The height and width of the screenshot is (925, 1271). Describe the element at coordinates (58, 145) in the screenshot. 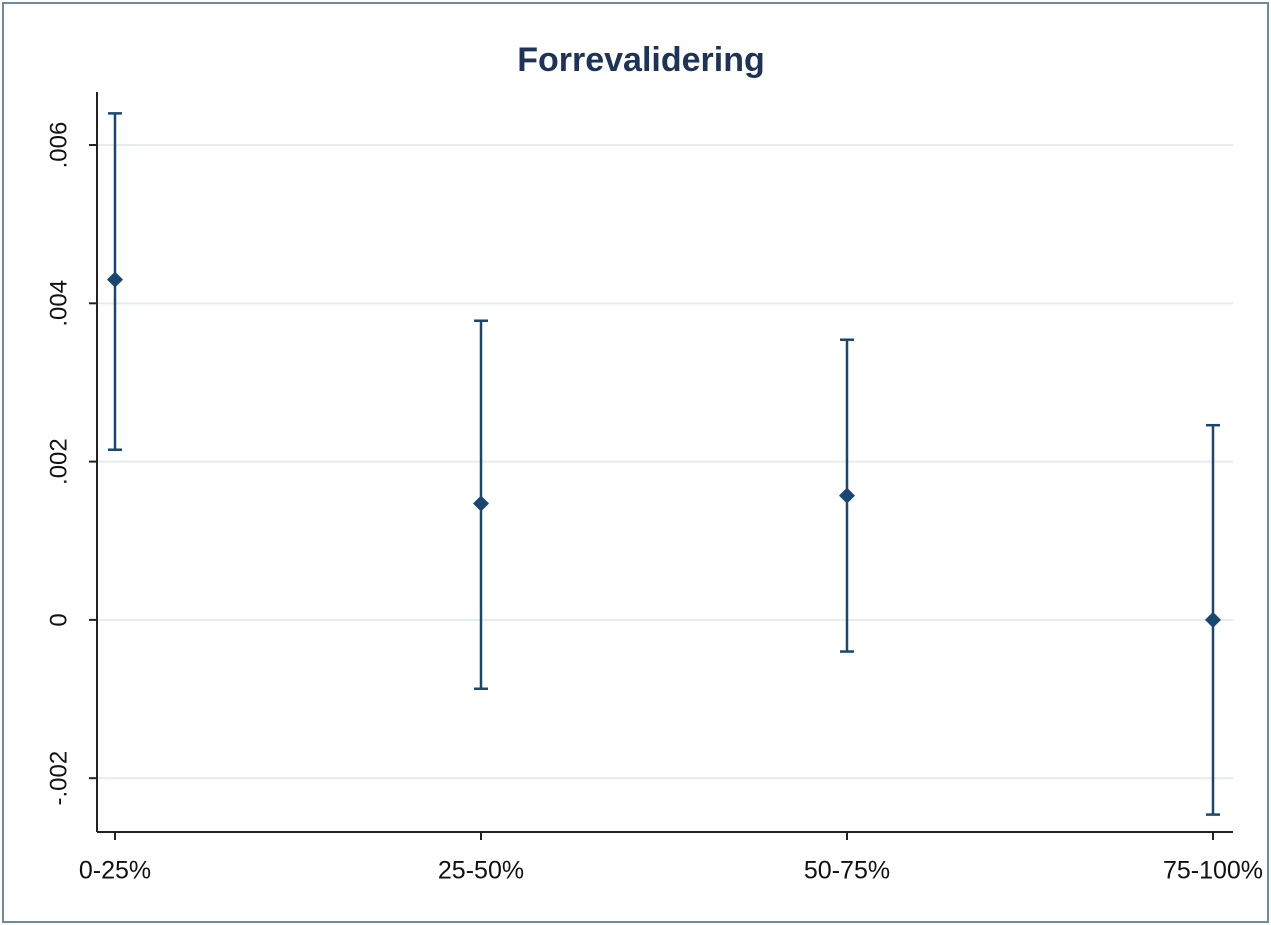

I see `y-tick-label: .006` at that location.